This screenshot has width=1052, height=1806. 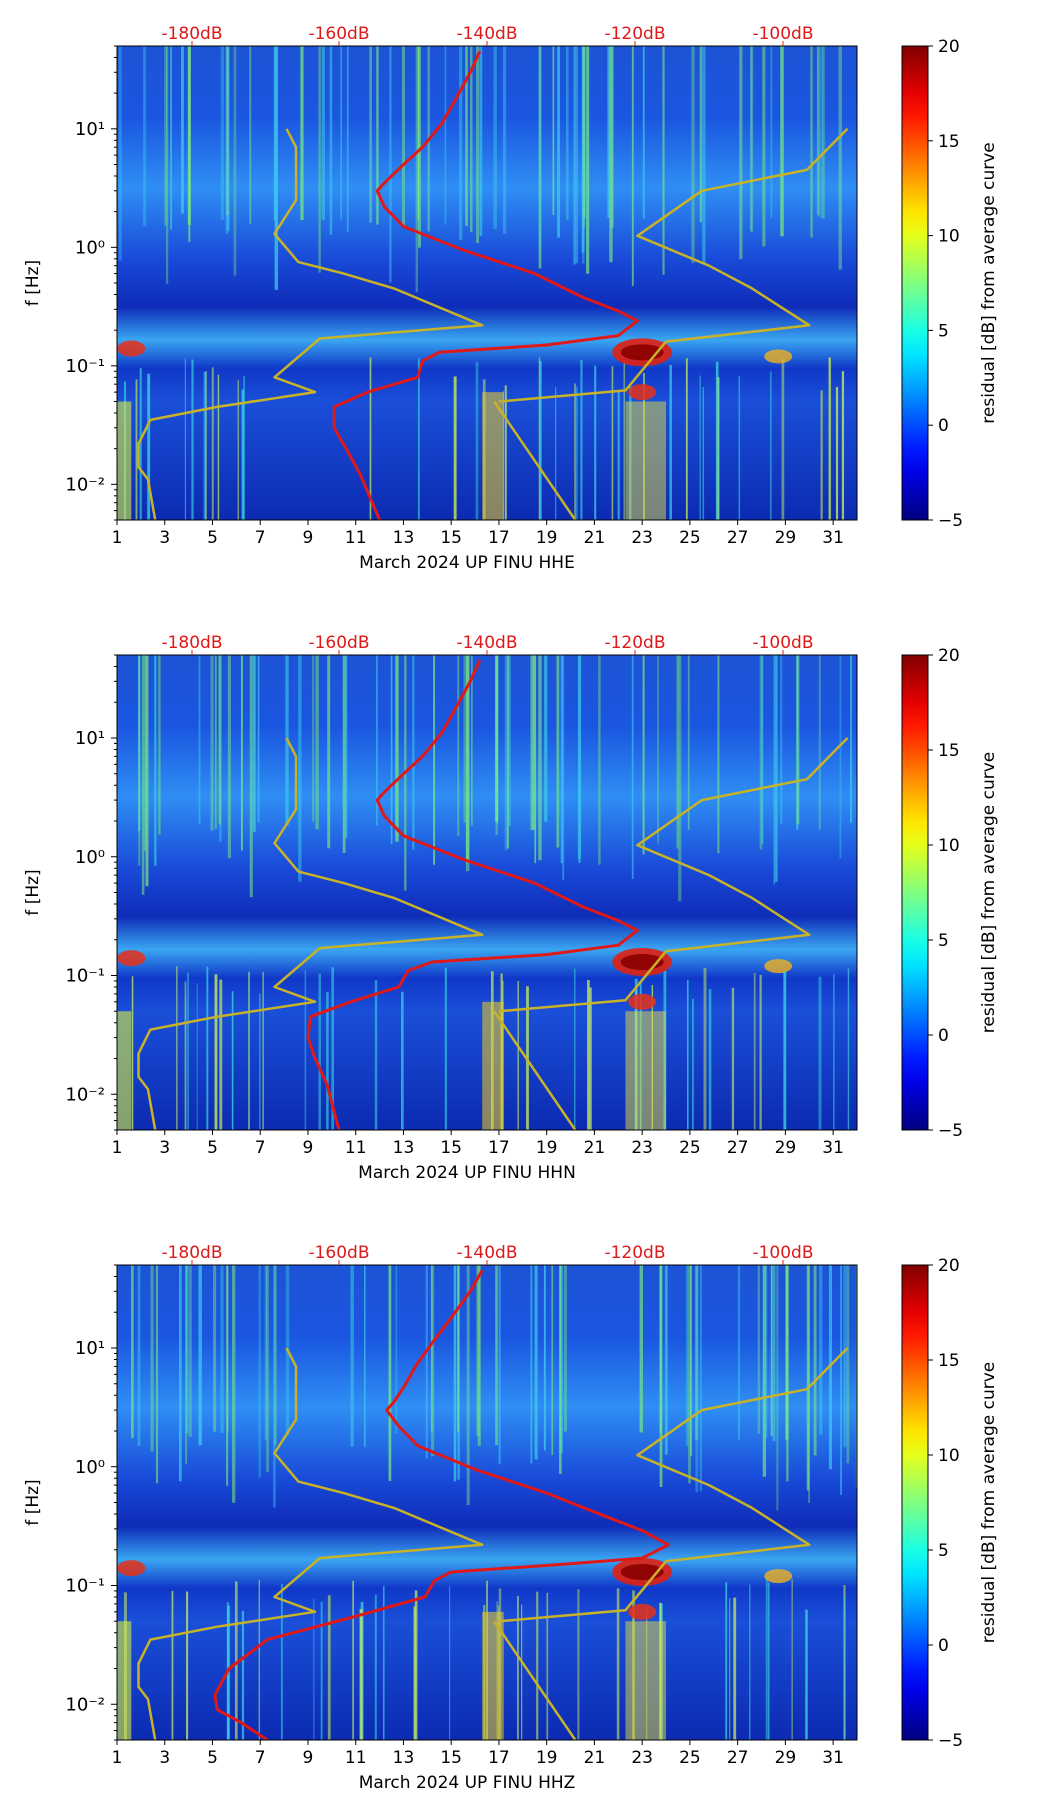 What do you see at coordinates (738, 538) in the screenshot?
I see `x-tick-label: 27` at bounding box center [738, 538].